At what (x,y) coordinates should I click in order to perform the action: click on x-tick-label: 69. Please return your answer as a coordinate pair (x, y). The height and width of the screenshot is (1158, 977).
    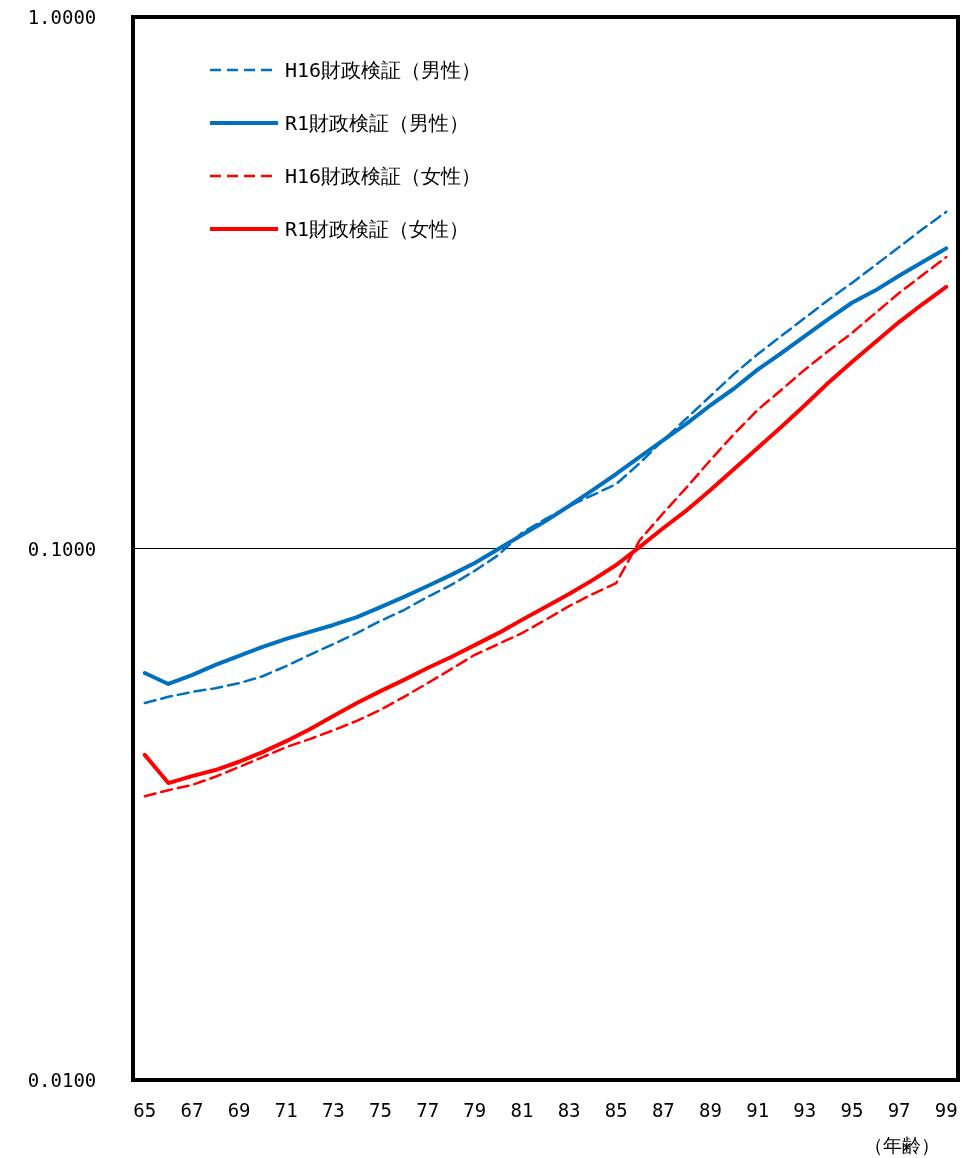
    Looking at the image, I should click on (239, 1110).